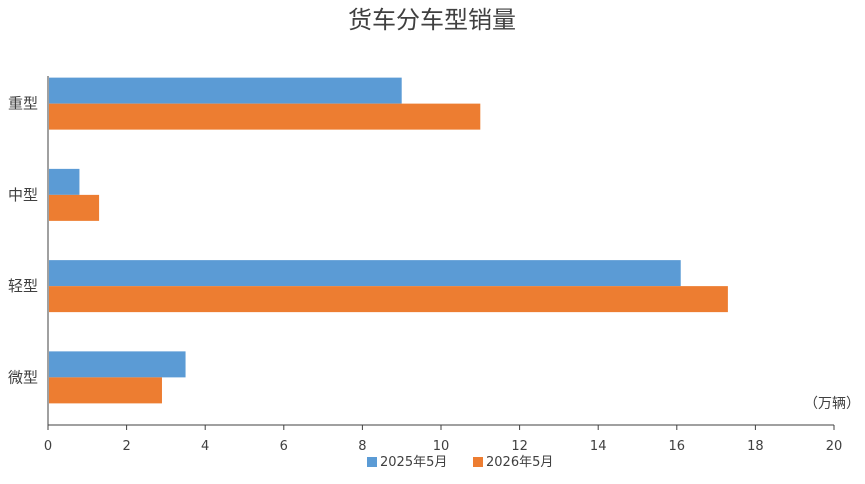 This screenshot has width=865, height=484. What do you see at coordinates (413, 462) in the screenshot?
I see `legend-label: 2025年5月` at bounding box center [413, 462].